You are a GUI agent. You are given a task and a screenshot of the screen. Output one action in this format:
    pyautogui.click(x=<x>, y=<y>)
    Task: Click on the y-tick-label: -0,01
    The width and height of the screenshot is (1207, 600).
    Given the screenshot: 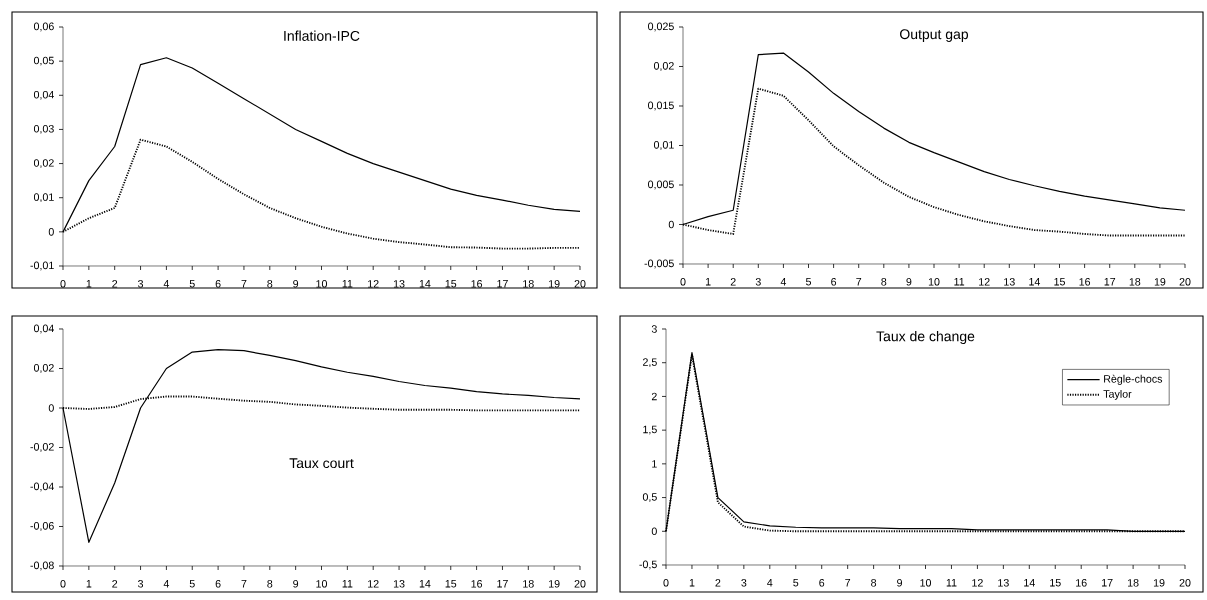 What is the action you would take?
    pyautogui.click(x=42, y=266)
    